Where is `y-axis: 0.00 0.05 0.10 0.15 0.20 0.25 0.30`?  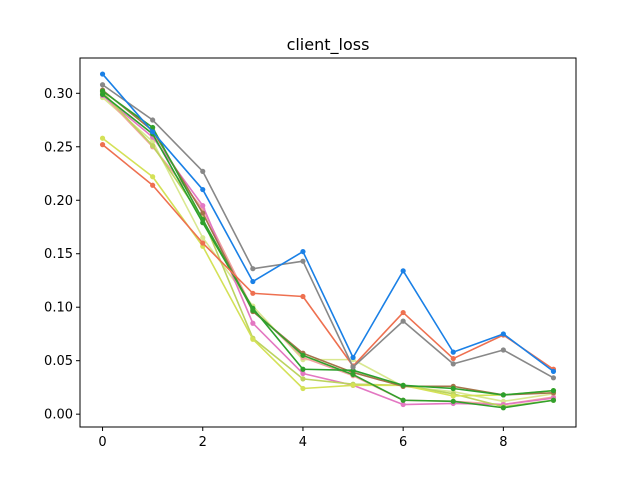 y-axis: 0.00 0.05 0.10 0.15 0.20 0.25 0.30 is located at coordinates (62, 255).